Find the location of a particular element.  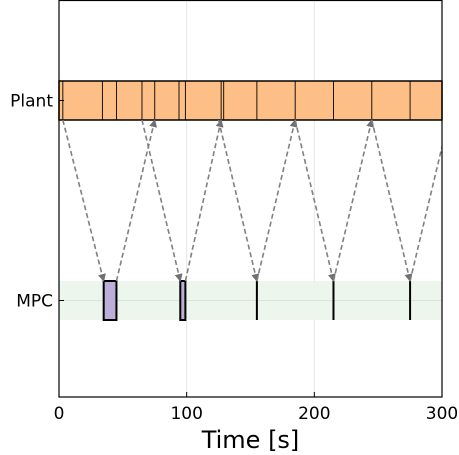

row-label-plant: Plant is located at coordinates (31, 102).